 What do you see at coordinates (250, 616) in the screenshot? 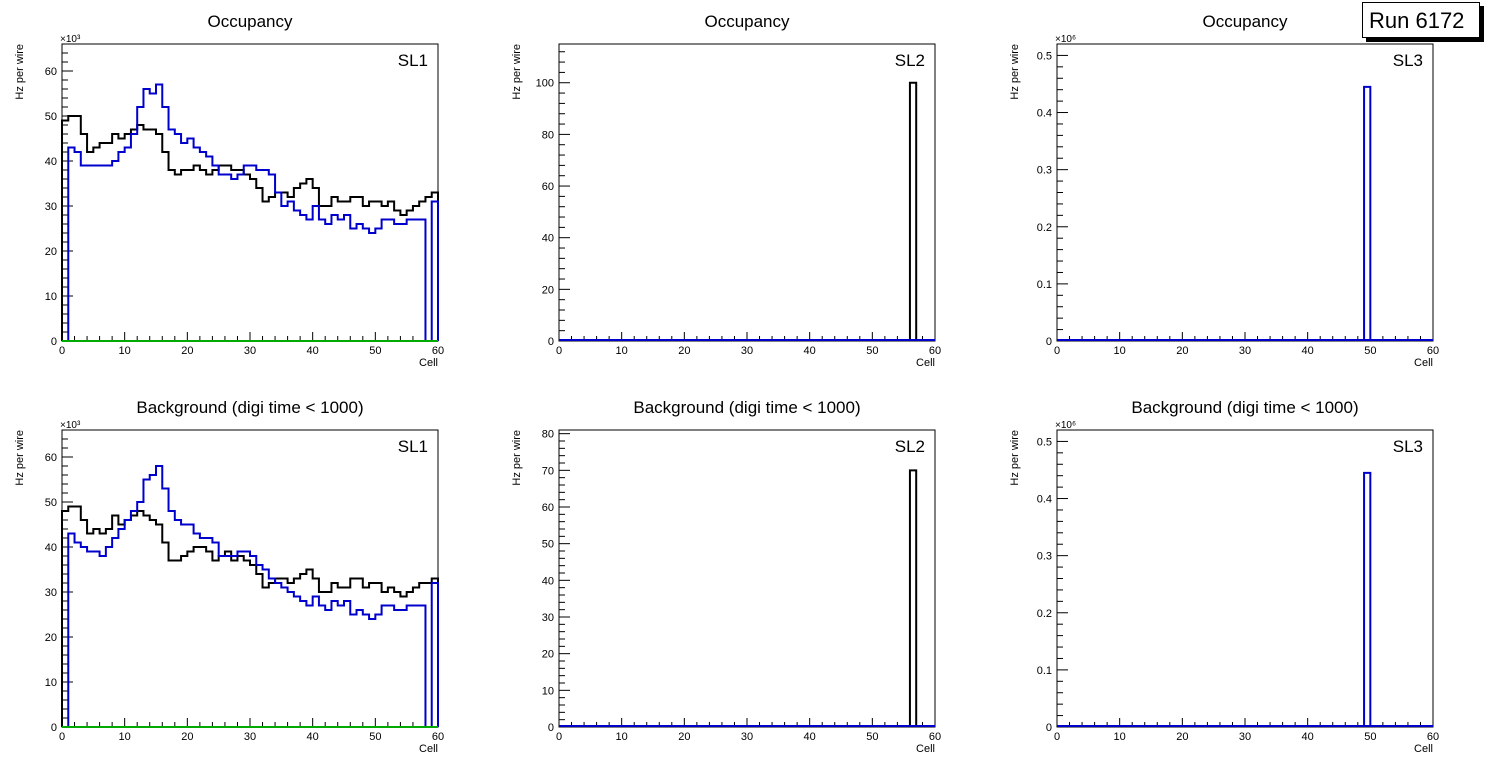
I see `series-black-histogram` at bounding box center [250, 616].